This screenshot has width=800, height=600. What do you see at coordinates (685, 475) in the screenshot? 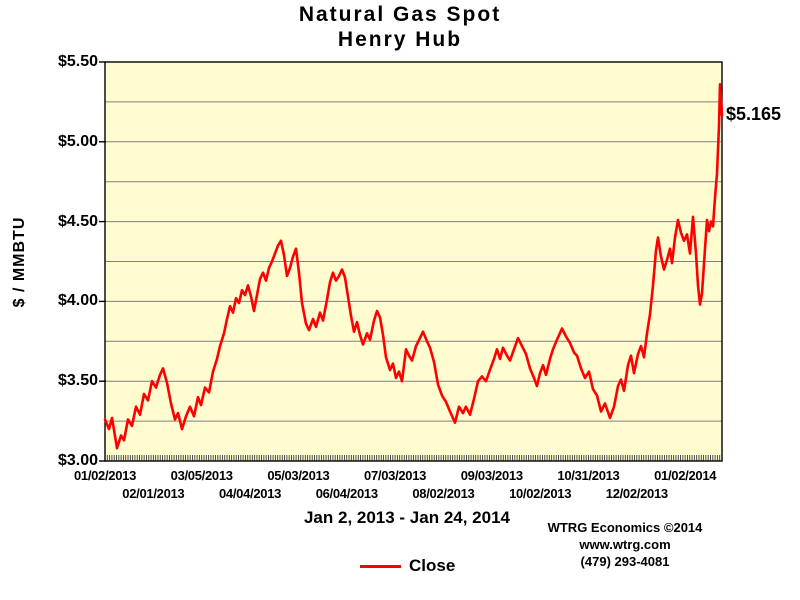
I see `x-axis-tick-label: 01/02/2014` at bounding box center [685, 475].